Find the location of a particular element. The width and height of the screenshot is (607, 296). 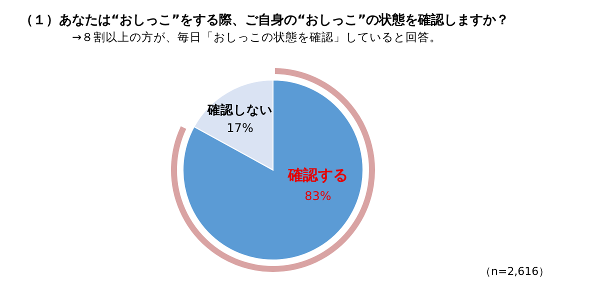

chart-title: （１）あなたは“おしっこ”をする際、ご自身の“おしっこ”の状態を確認しますか？ is located at coordinates (265, 20).